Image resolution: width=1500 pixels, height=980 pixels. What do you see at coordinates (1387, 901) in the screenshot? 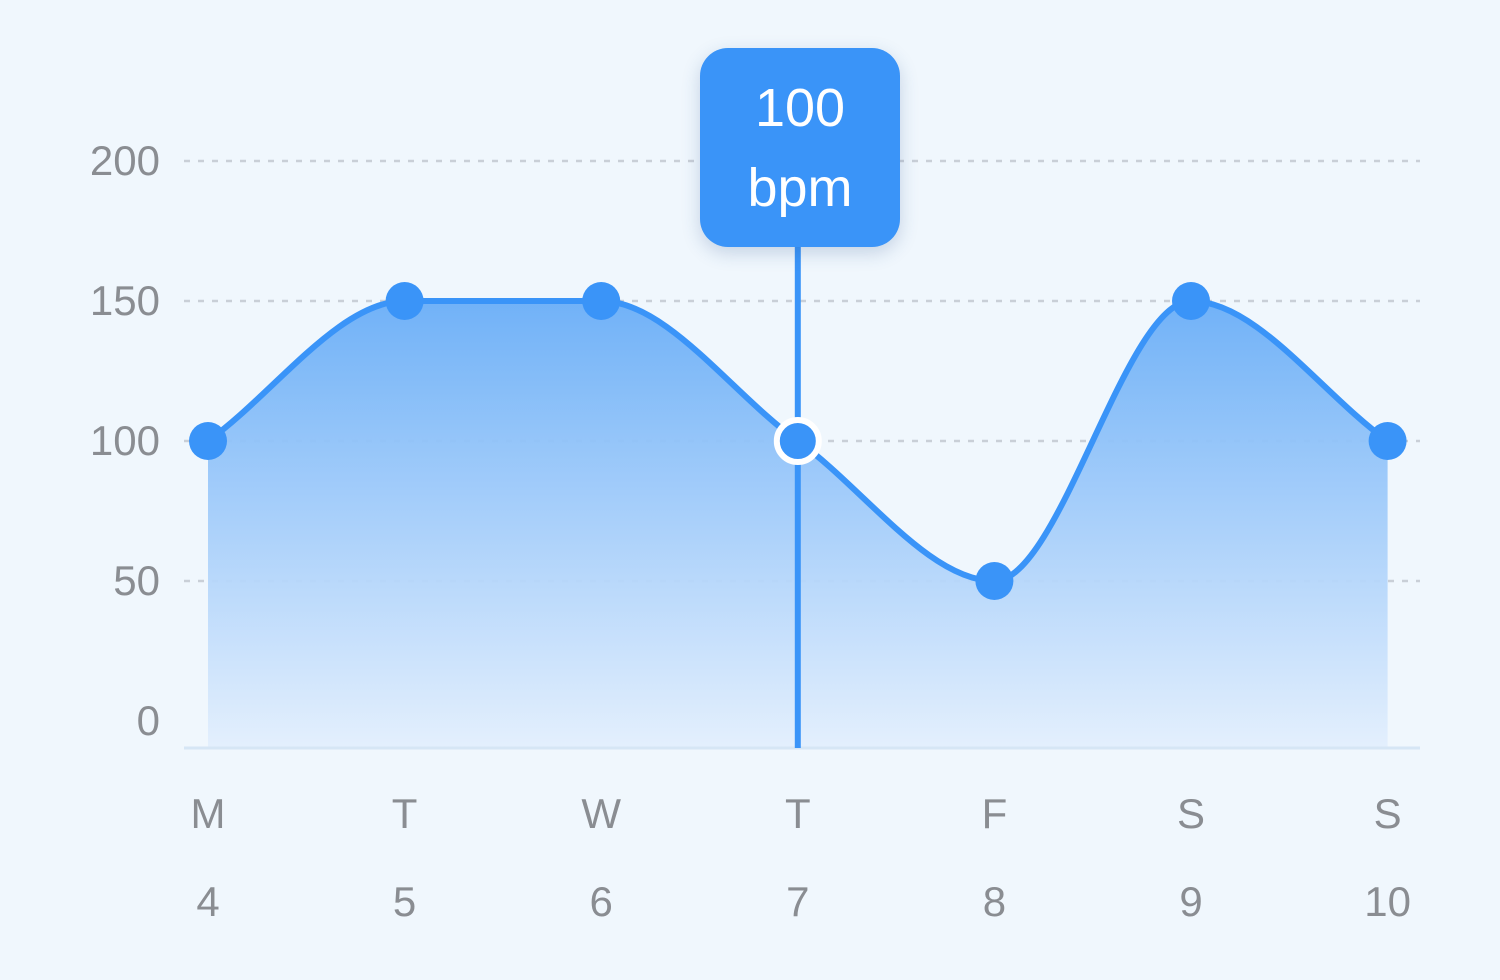
I see `x-tick-date-label: 10` at bounding box center [1387, 901].